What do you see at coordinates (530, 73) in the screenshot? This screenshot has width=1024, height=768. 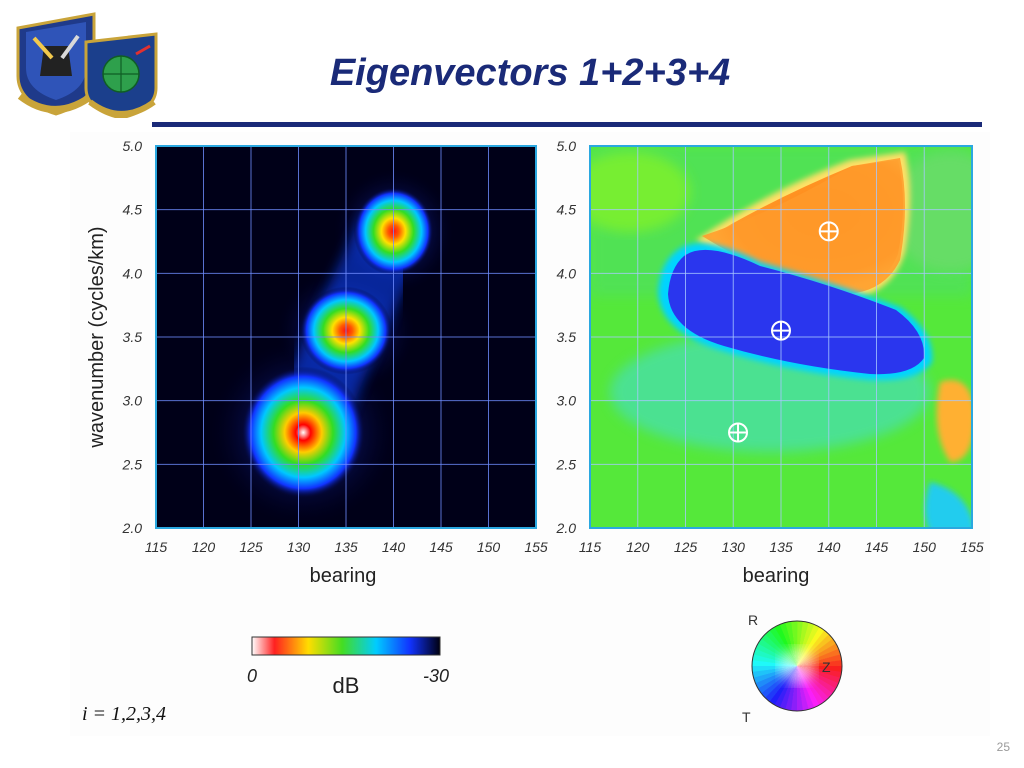 I see `slide-title: Eigenvectors 1+2+3+4` at bounding box center [530, 73].